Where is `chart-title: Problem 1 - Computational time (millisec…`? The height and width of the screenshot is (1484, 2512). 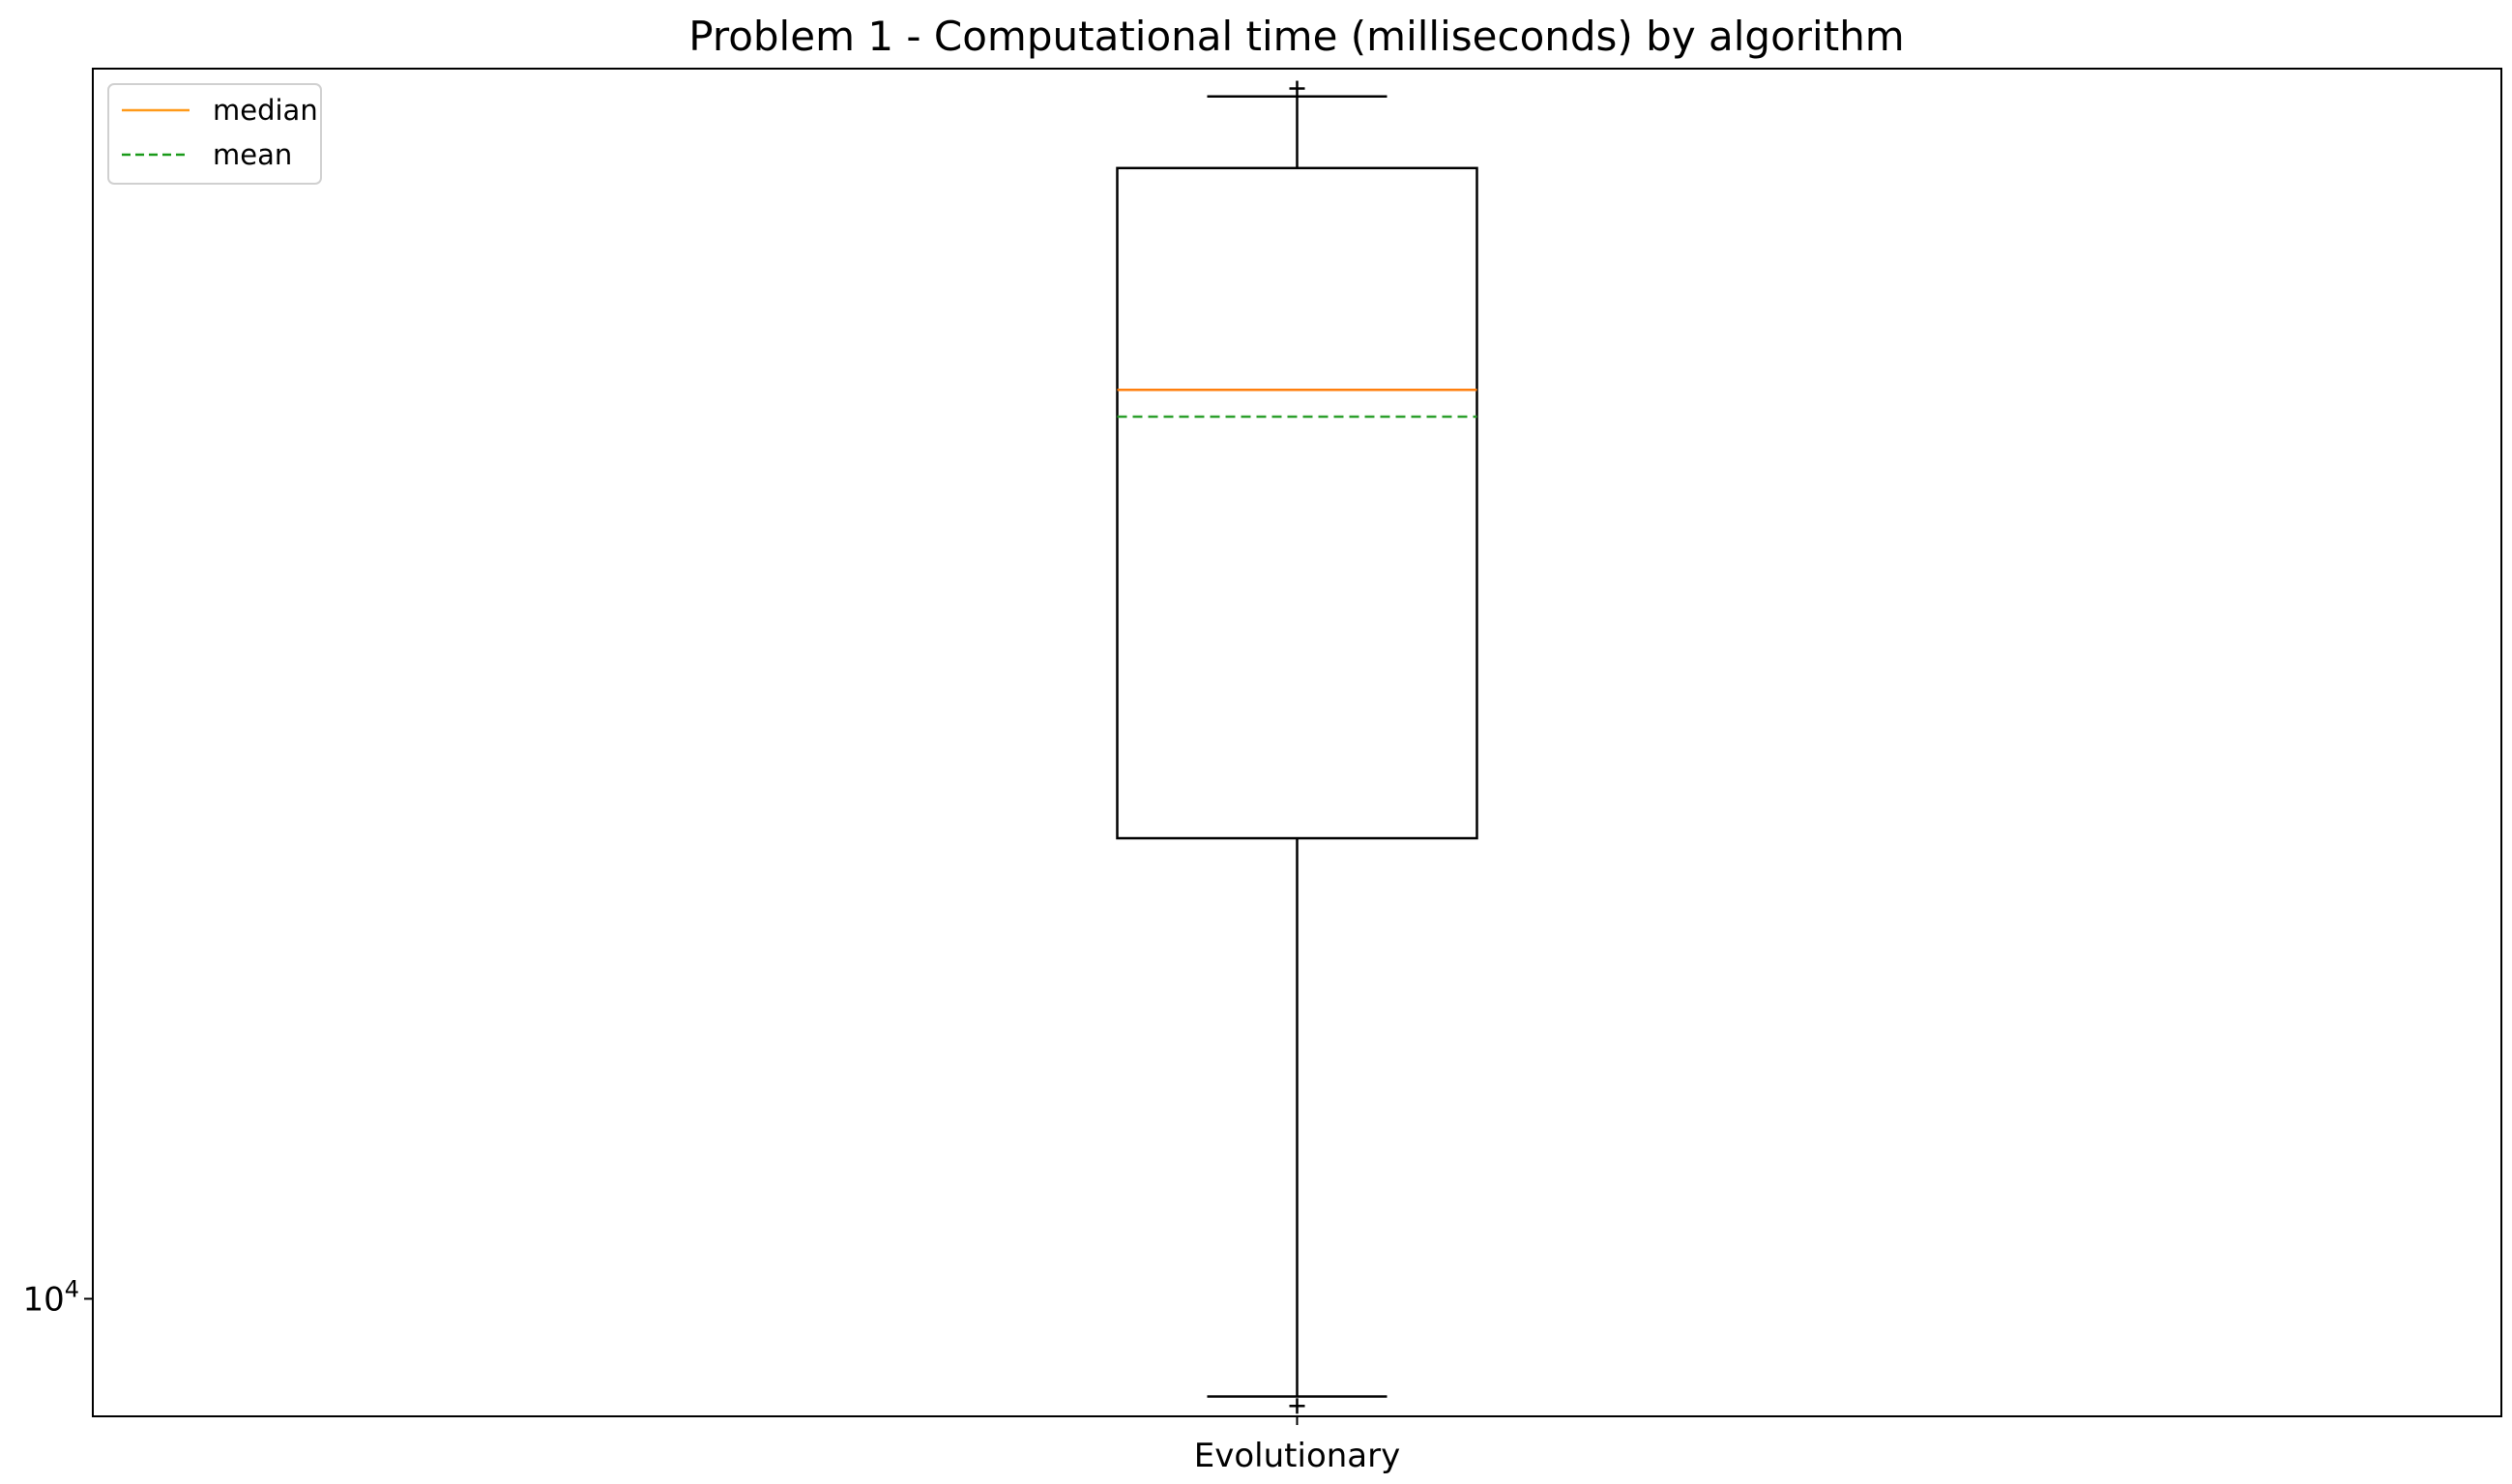 chart-title: Problem 1 - Computational time (millisec… is located at coordinates (1296, 36).